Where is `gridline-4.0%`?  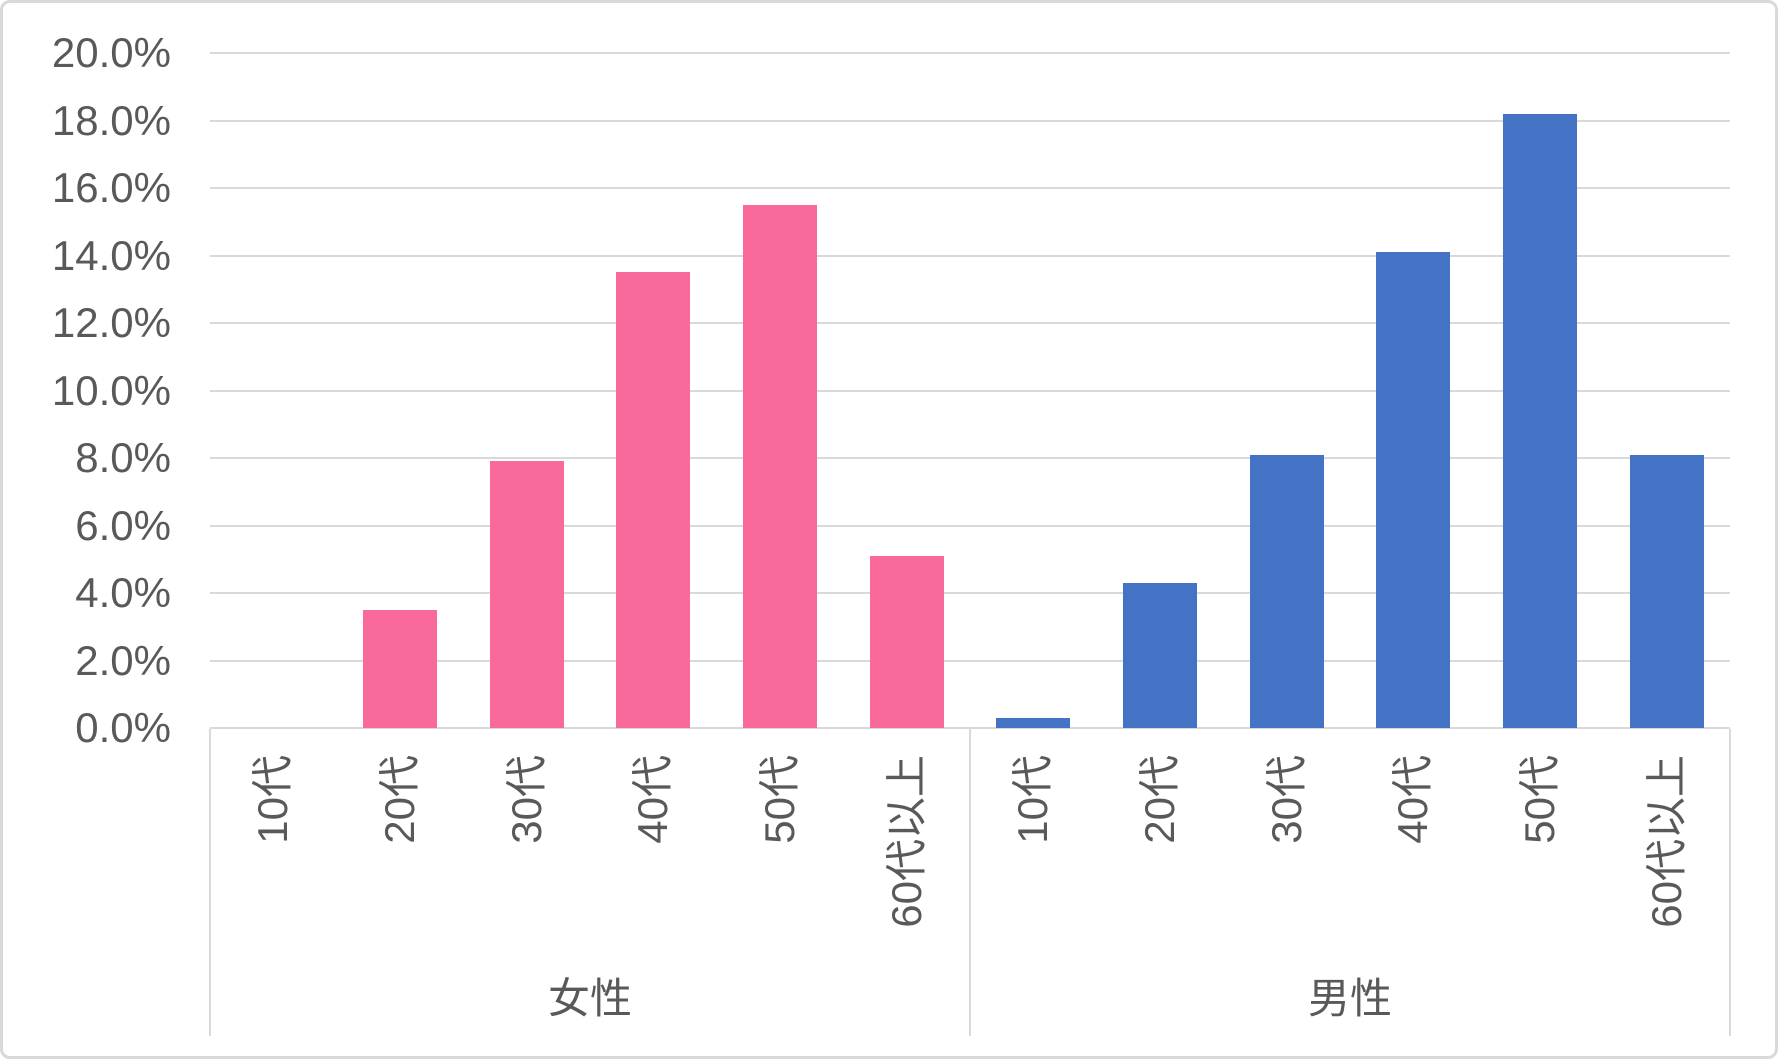 gridline-4.0% is located at coordinates (970, 593).